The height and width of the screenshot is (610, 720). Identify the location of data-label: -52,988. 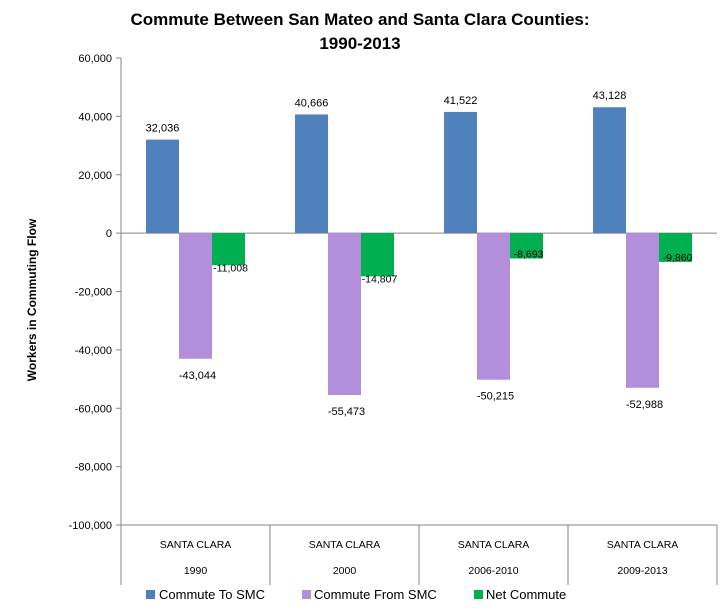
(644, 405).